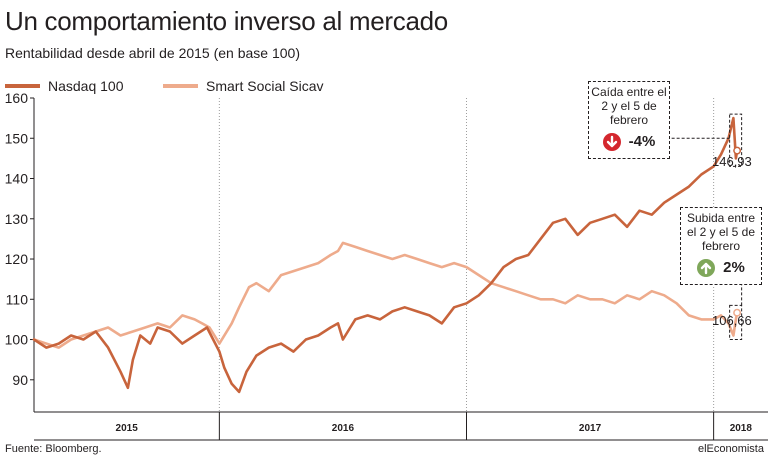 This screenshot has width=770, height=459. Describe the element at coordinates (721, 232) in the screenshot. I see `callout-rise-text: Subida entre el 2 y el 5 de febrero` at that location.